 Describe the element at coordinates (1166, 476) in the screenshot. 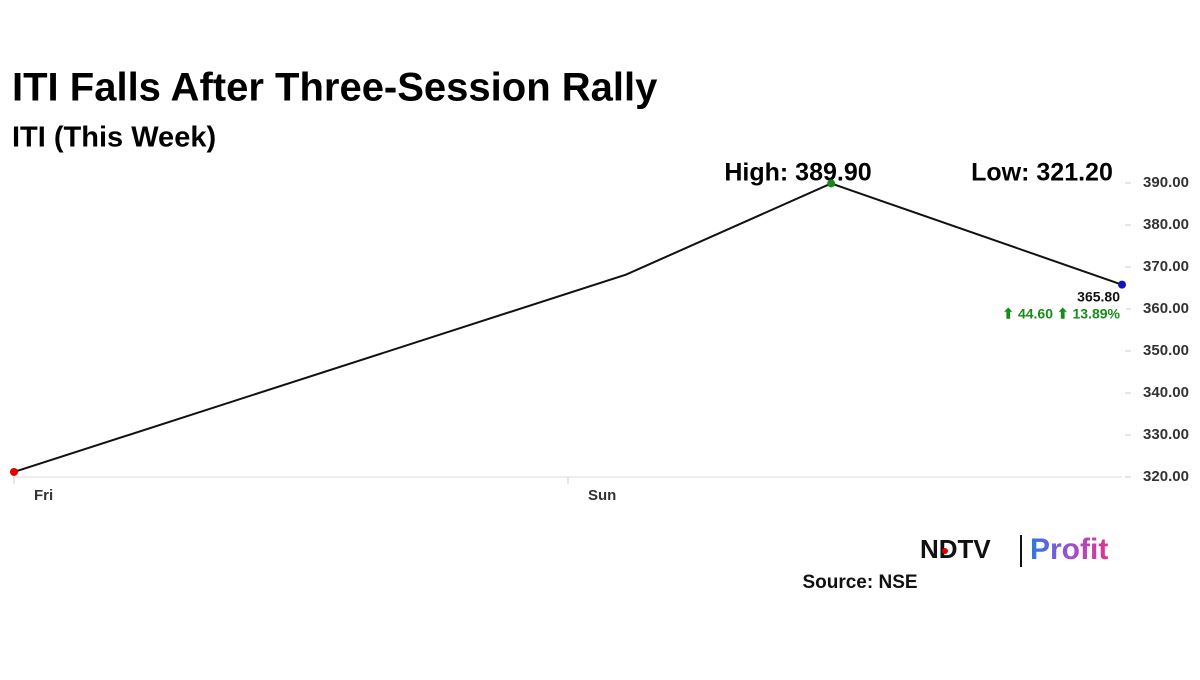

I see `y-tick-label: 320.00` at that location.